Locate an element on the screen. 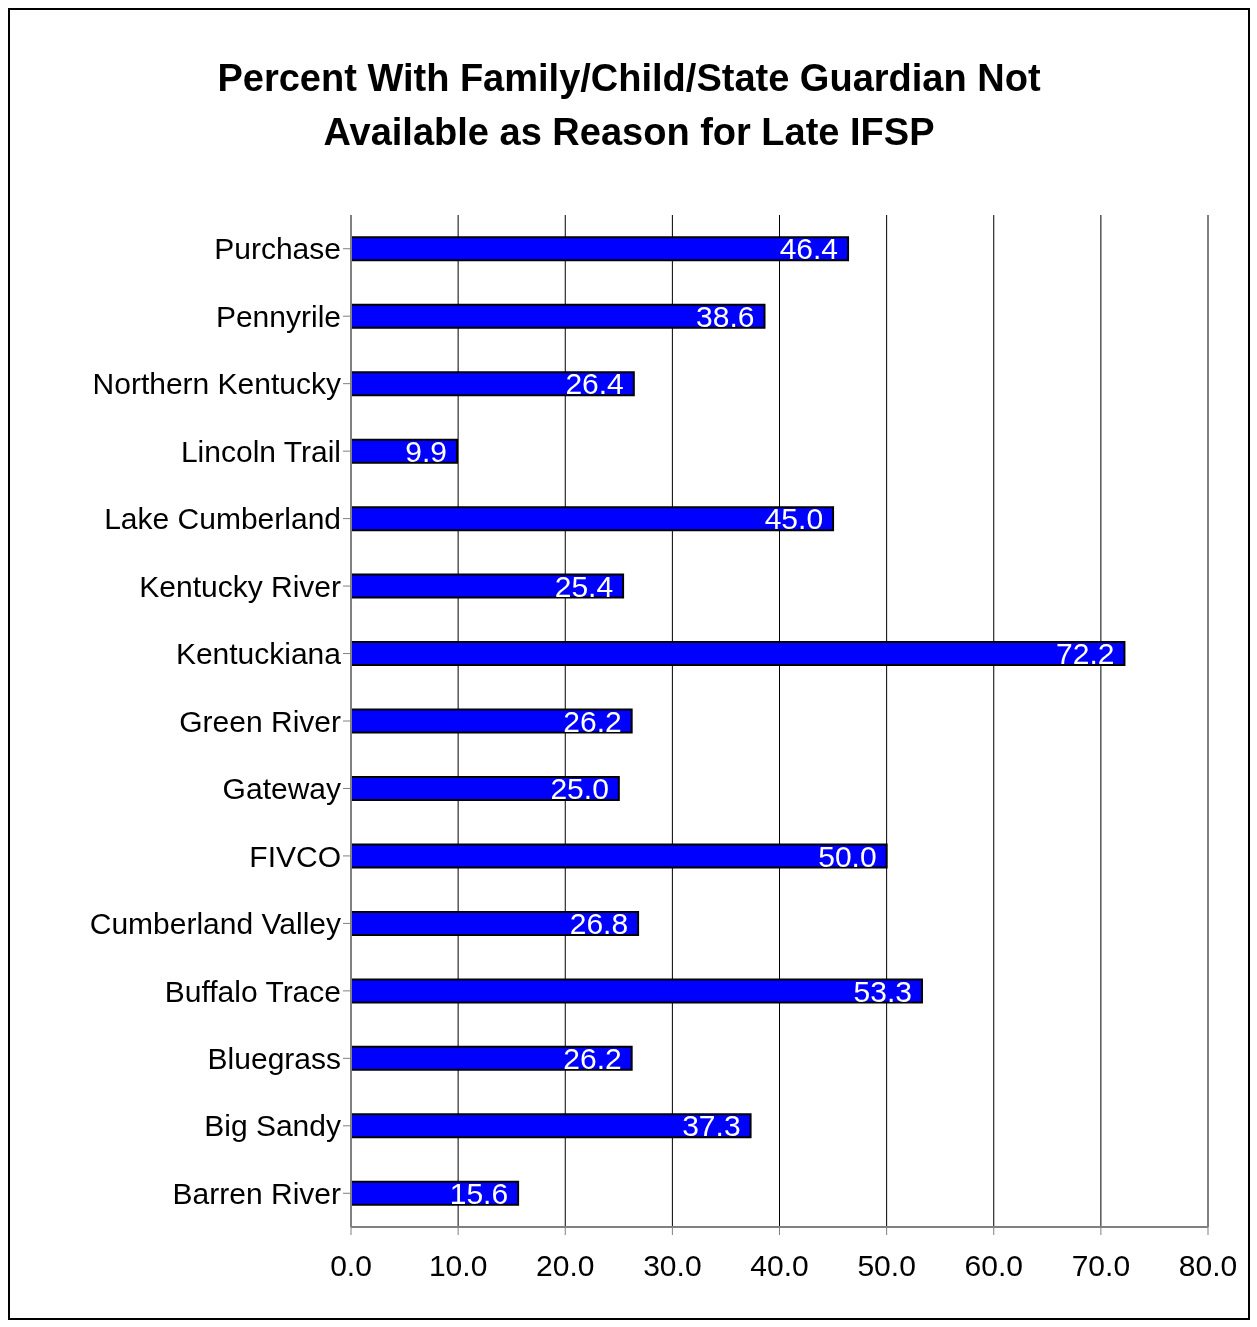 Image resolution: width=1257 pixels, height=1327 pixels. chart-title: Percent With Family/Child/State Guardian Not Available as Reason for Late IFSP is located at coordinates (629, 105).